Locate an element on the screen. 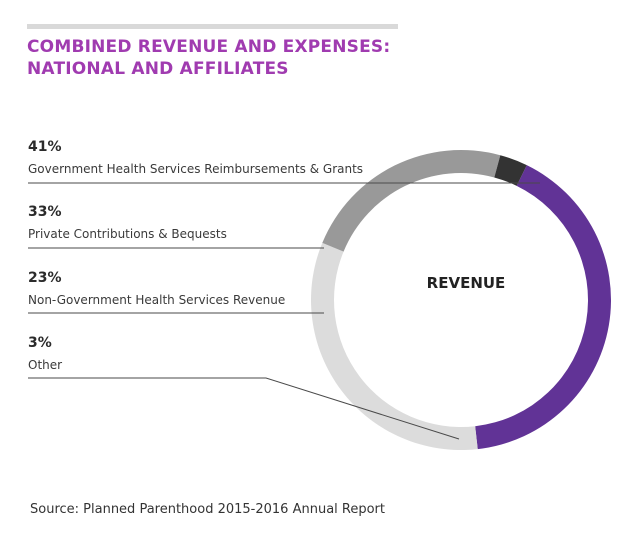 The image size is (640, 538). legend-label: Other is located at coordinates (45, 365).